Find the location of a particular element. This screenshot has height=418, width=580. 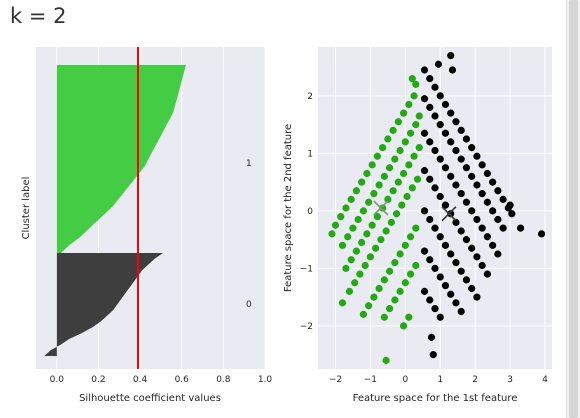

scatter-y-tick-label: −1 is located at coordinates (306, 269).